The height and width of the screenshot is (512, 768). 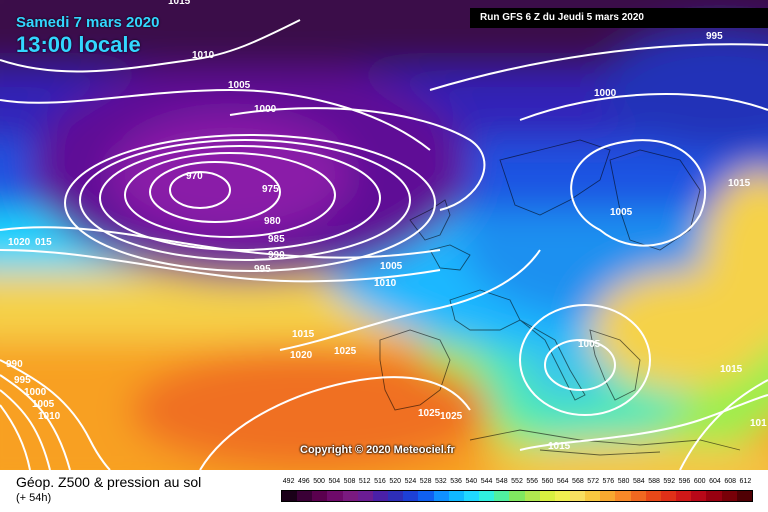 I want to click on scale-value: 548, so click(x=501, y=481).